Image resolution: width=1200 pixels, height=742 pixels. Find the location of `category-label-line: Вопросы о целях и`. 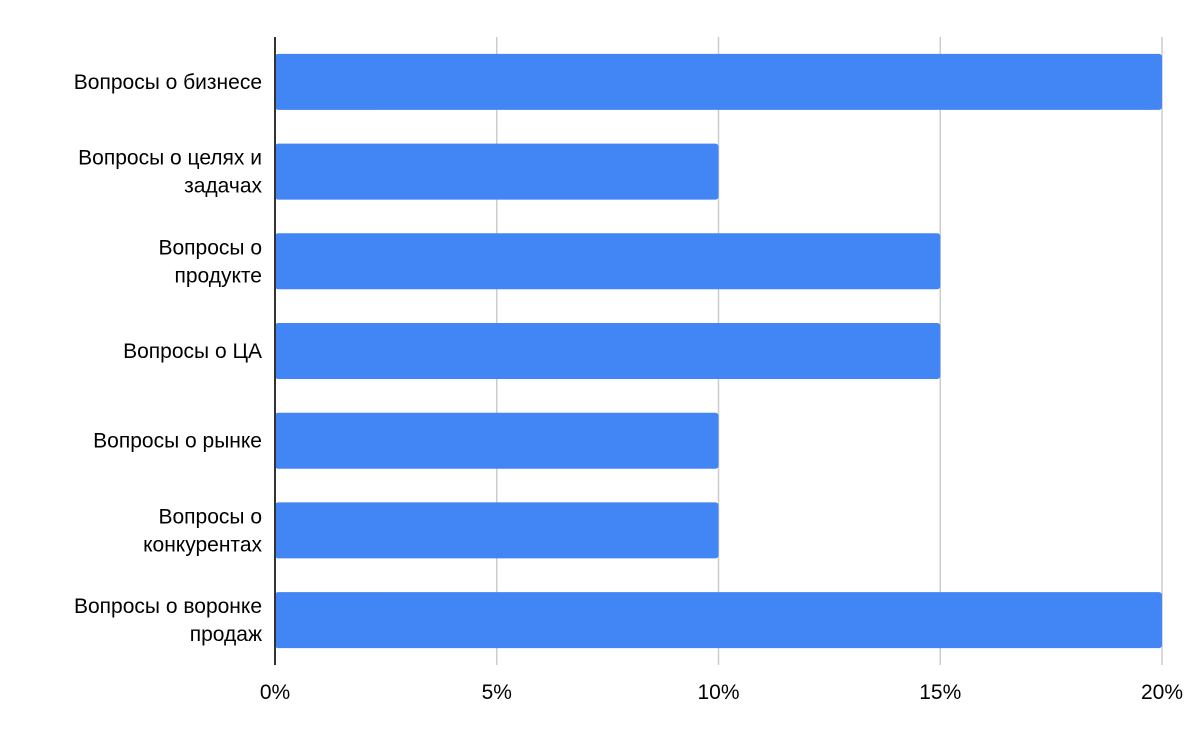

category-label-line: Вопросы о целях и is located at coordinates (170, 158).